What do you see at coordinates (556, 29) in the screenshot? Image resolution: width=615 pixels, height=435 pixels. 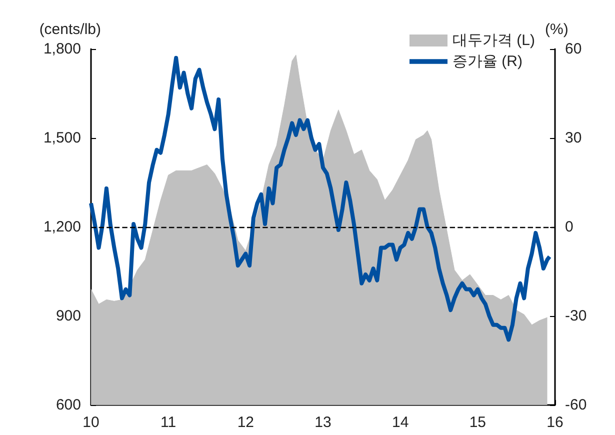 I see `y2-axis-title: (%)` at bounding box center [556, 29].